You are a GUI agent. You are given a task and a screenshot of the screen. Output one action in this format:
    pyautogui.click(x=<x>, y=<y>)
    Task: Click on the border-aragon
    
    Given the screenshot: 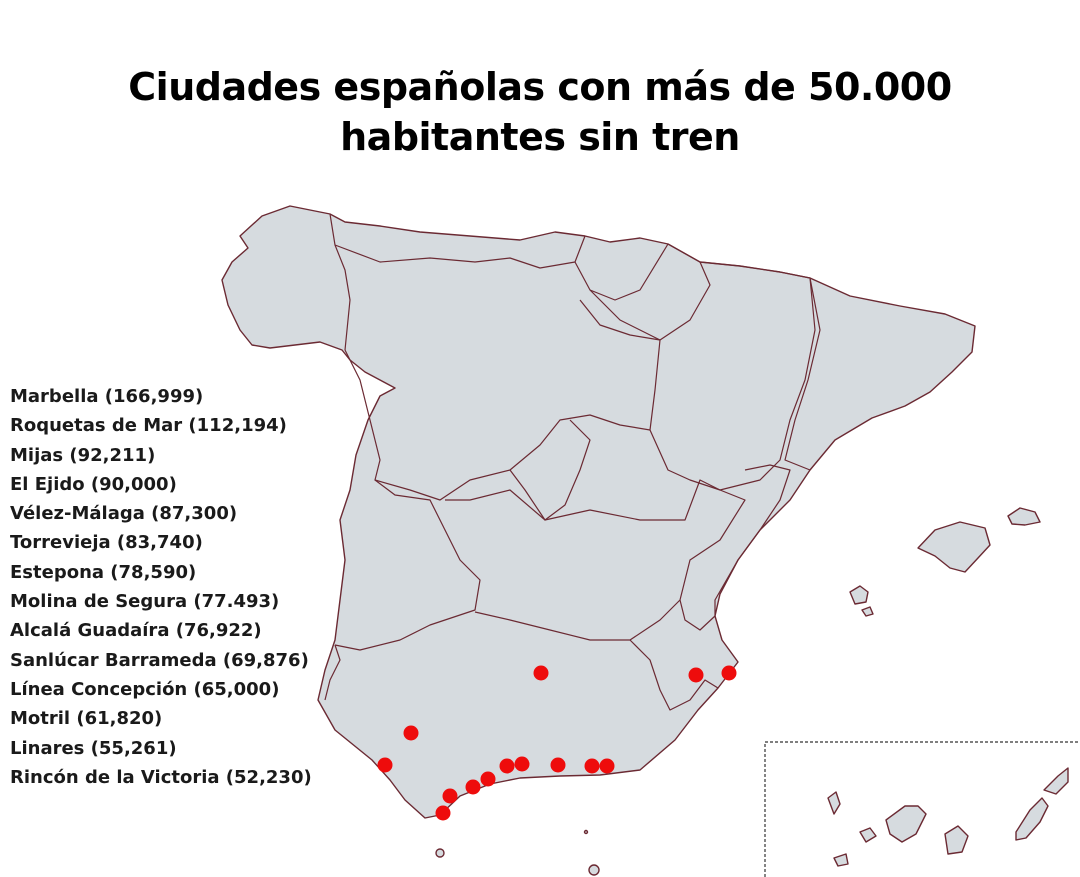 What is the action you would take?
    pyautogui.click(x=732, y=376)
    